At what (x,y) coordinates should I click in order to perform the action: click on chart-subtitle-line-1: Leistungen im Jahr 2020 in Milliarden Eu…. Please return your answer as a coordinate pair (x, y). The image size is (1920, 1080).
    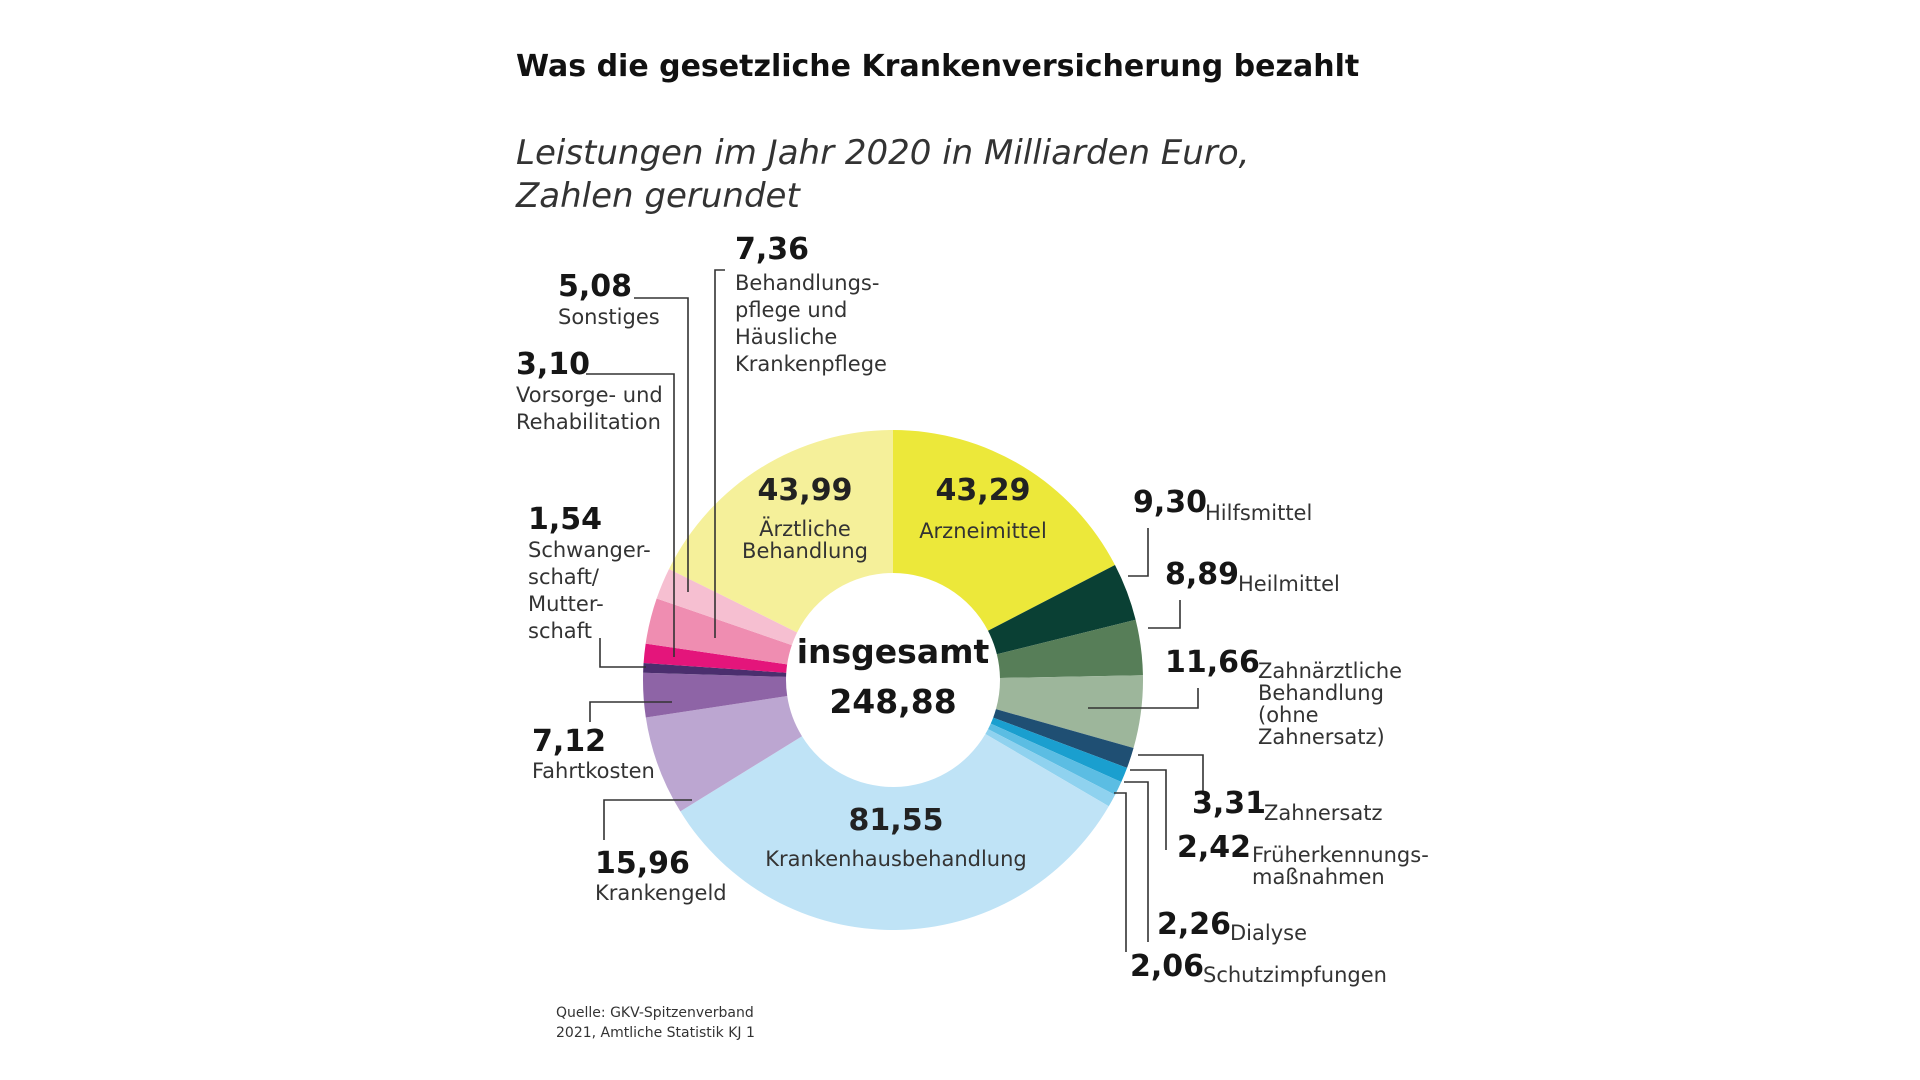
    Looking at the image, I should click on (882, 153).